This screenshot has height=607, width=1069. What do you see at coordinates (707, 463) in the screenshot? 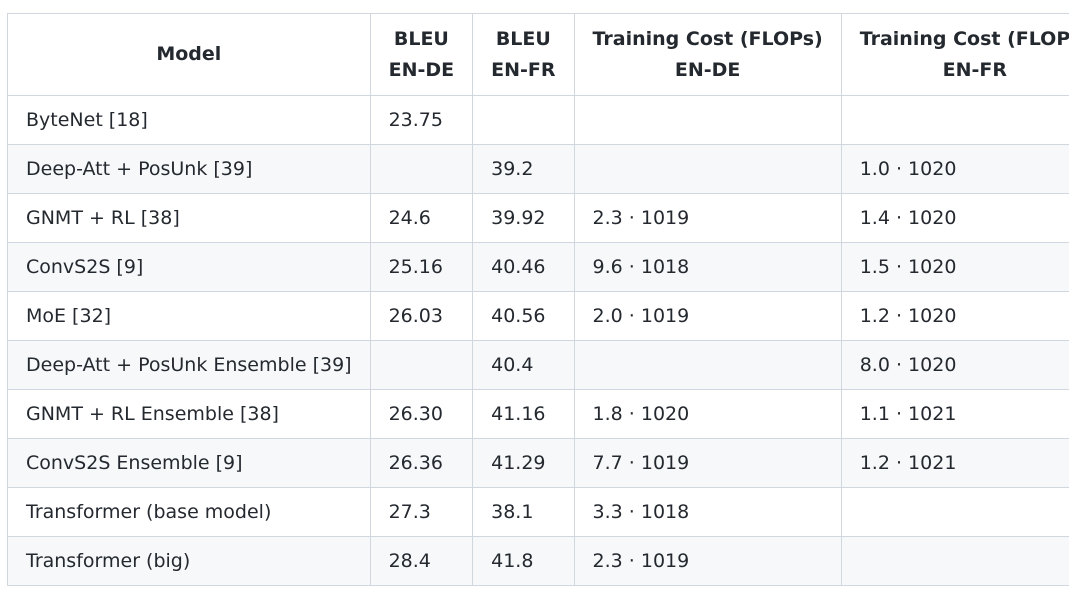
I see `cell-cost-en-de: 7.7 · 1019` at bounding box center [707, 463].